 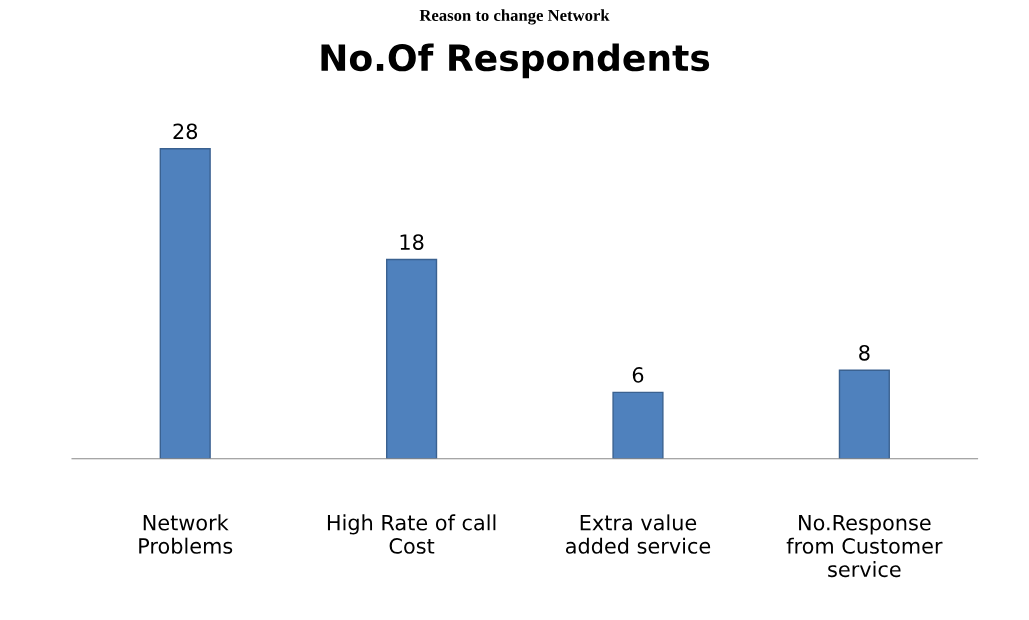 What do you see at coordinates (515, 61) in the screenshot?
I see `chart-title: No.Of Respondents` at bounding box center [515, 61].